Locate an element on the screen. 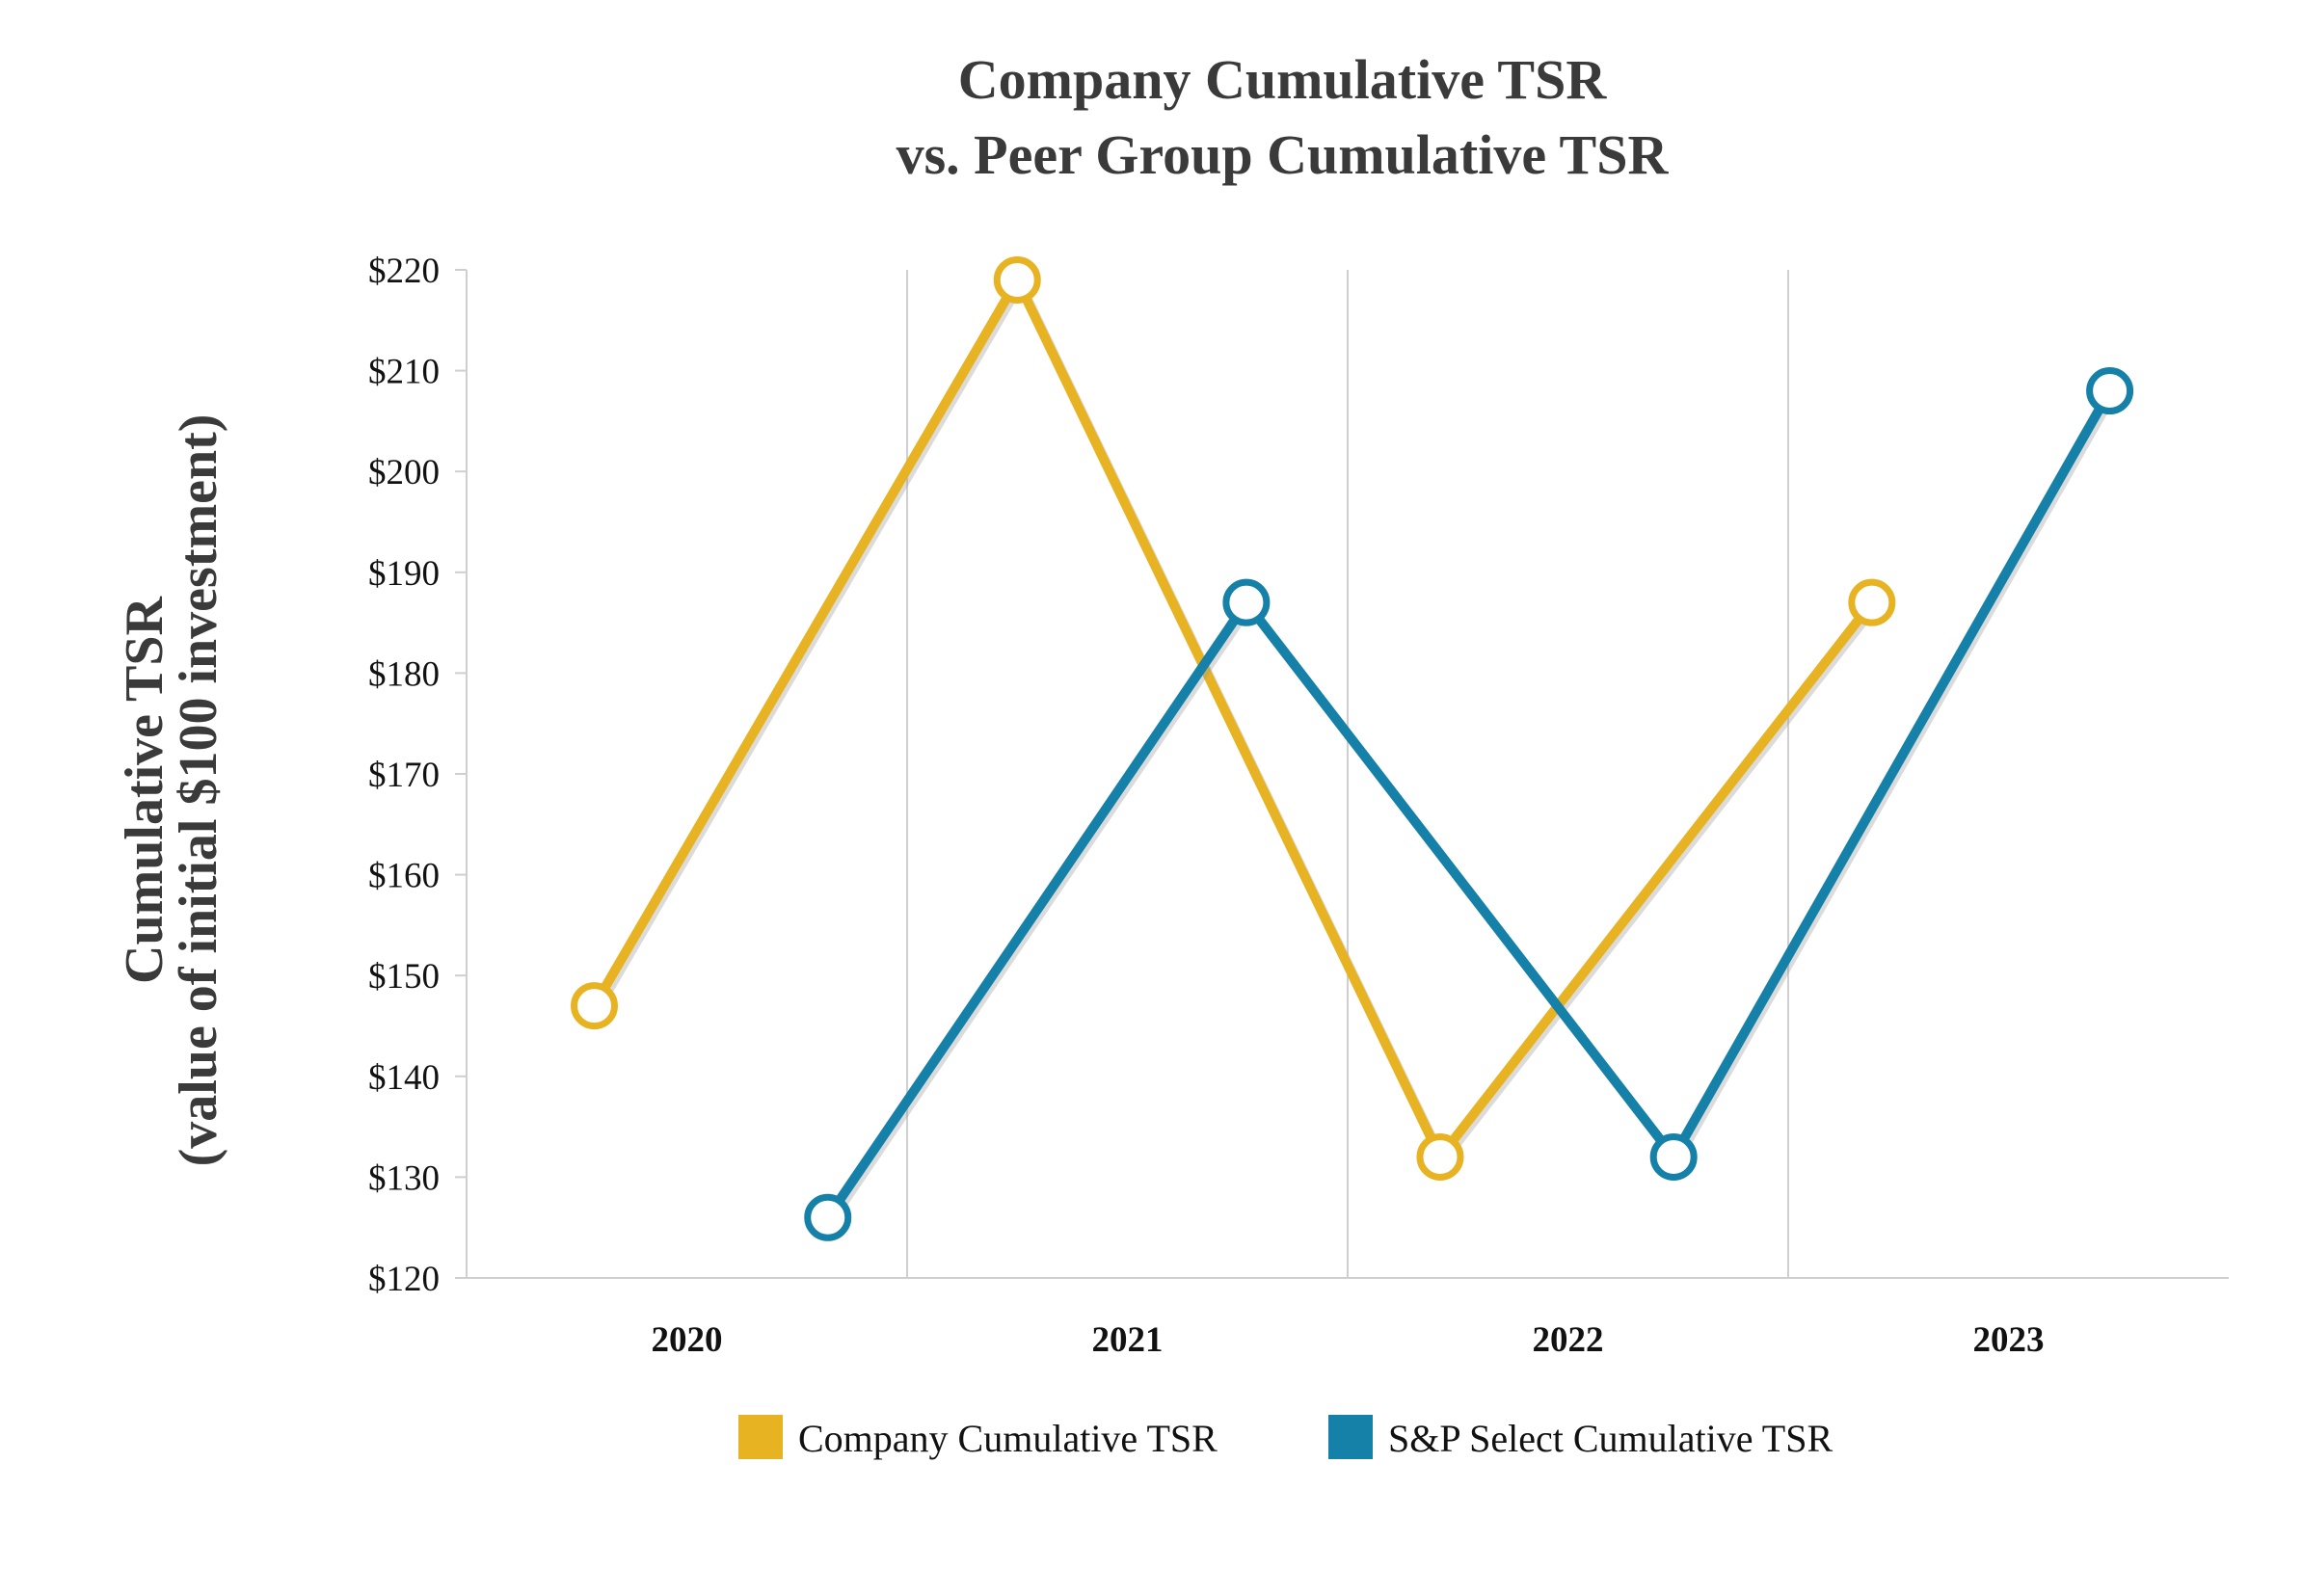  y-tick-label: $130 is located at coordinates (404, 1178).